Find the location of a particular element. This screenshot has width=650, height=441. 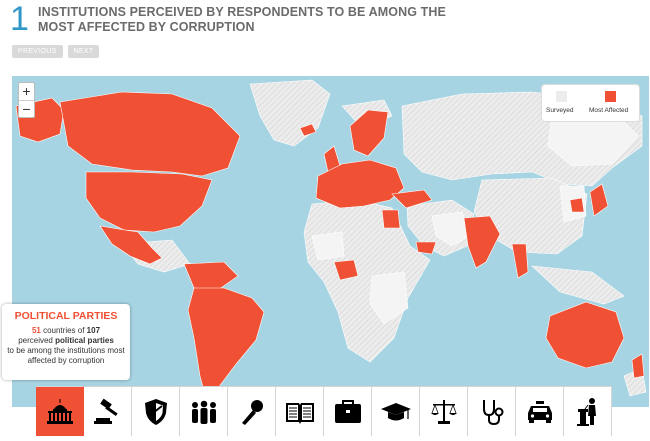

slide-nav: PREVIOUS NEXT is located at coordinates (56, 51).